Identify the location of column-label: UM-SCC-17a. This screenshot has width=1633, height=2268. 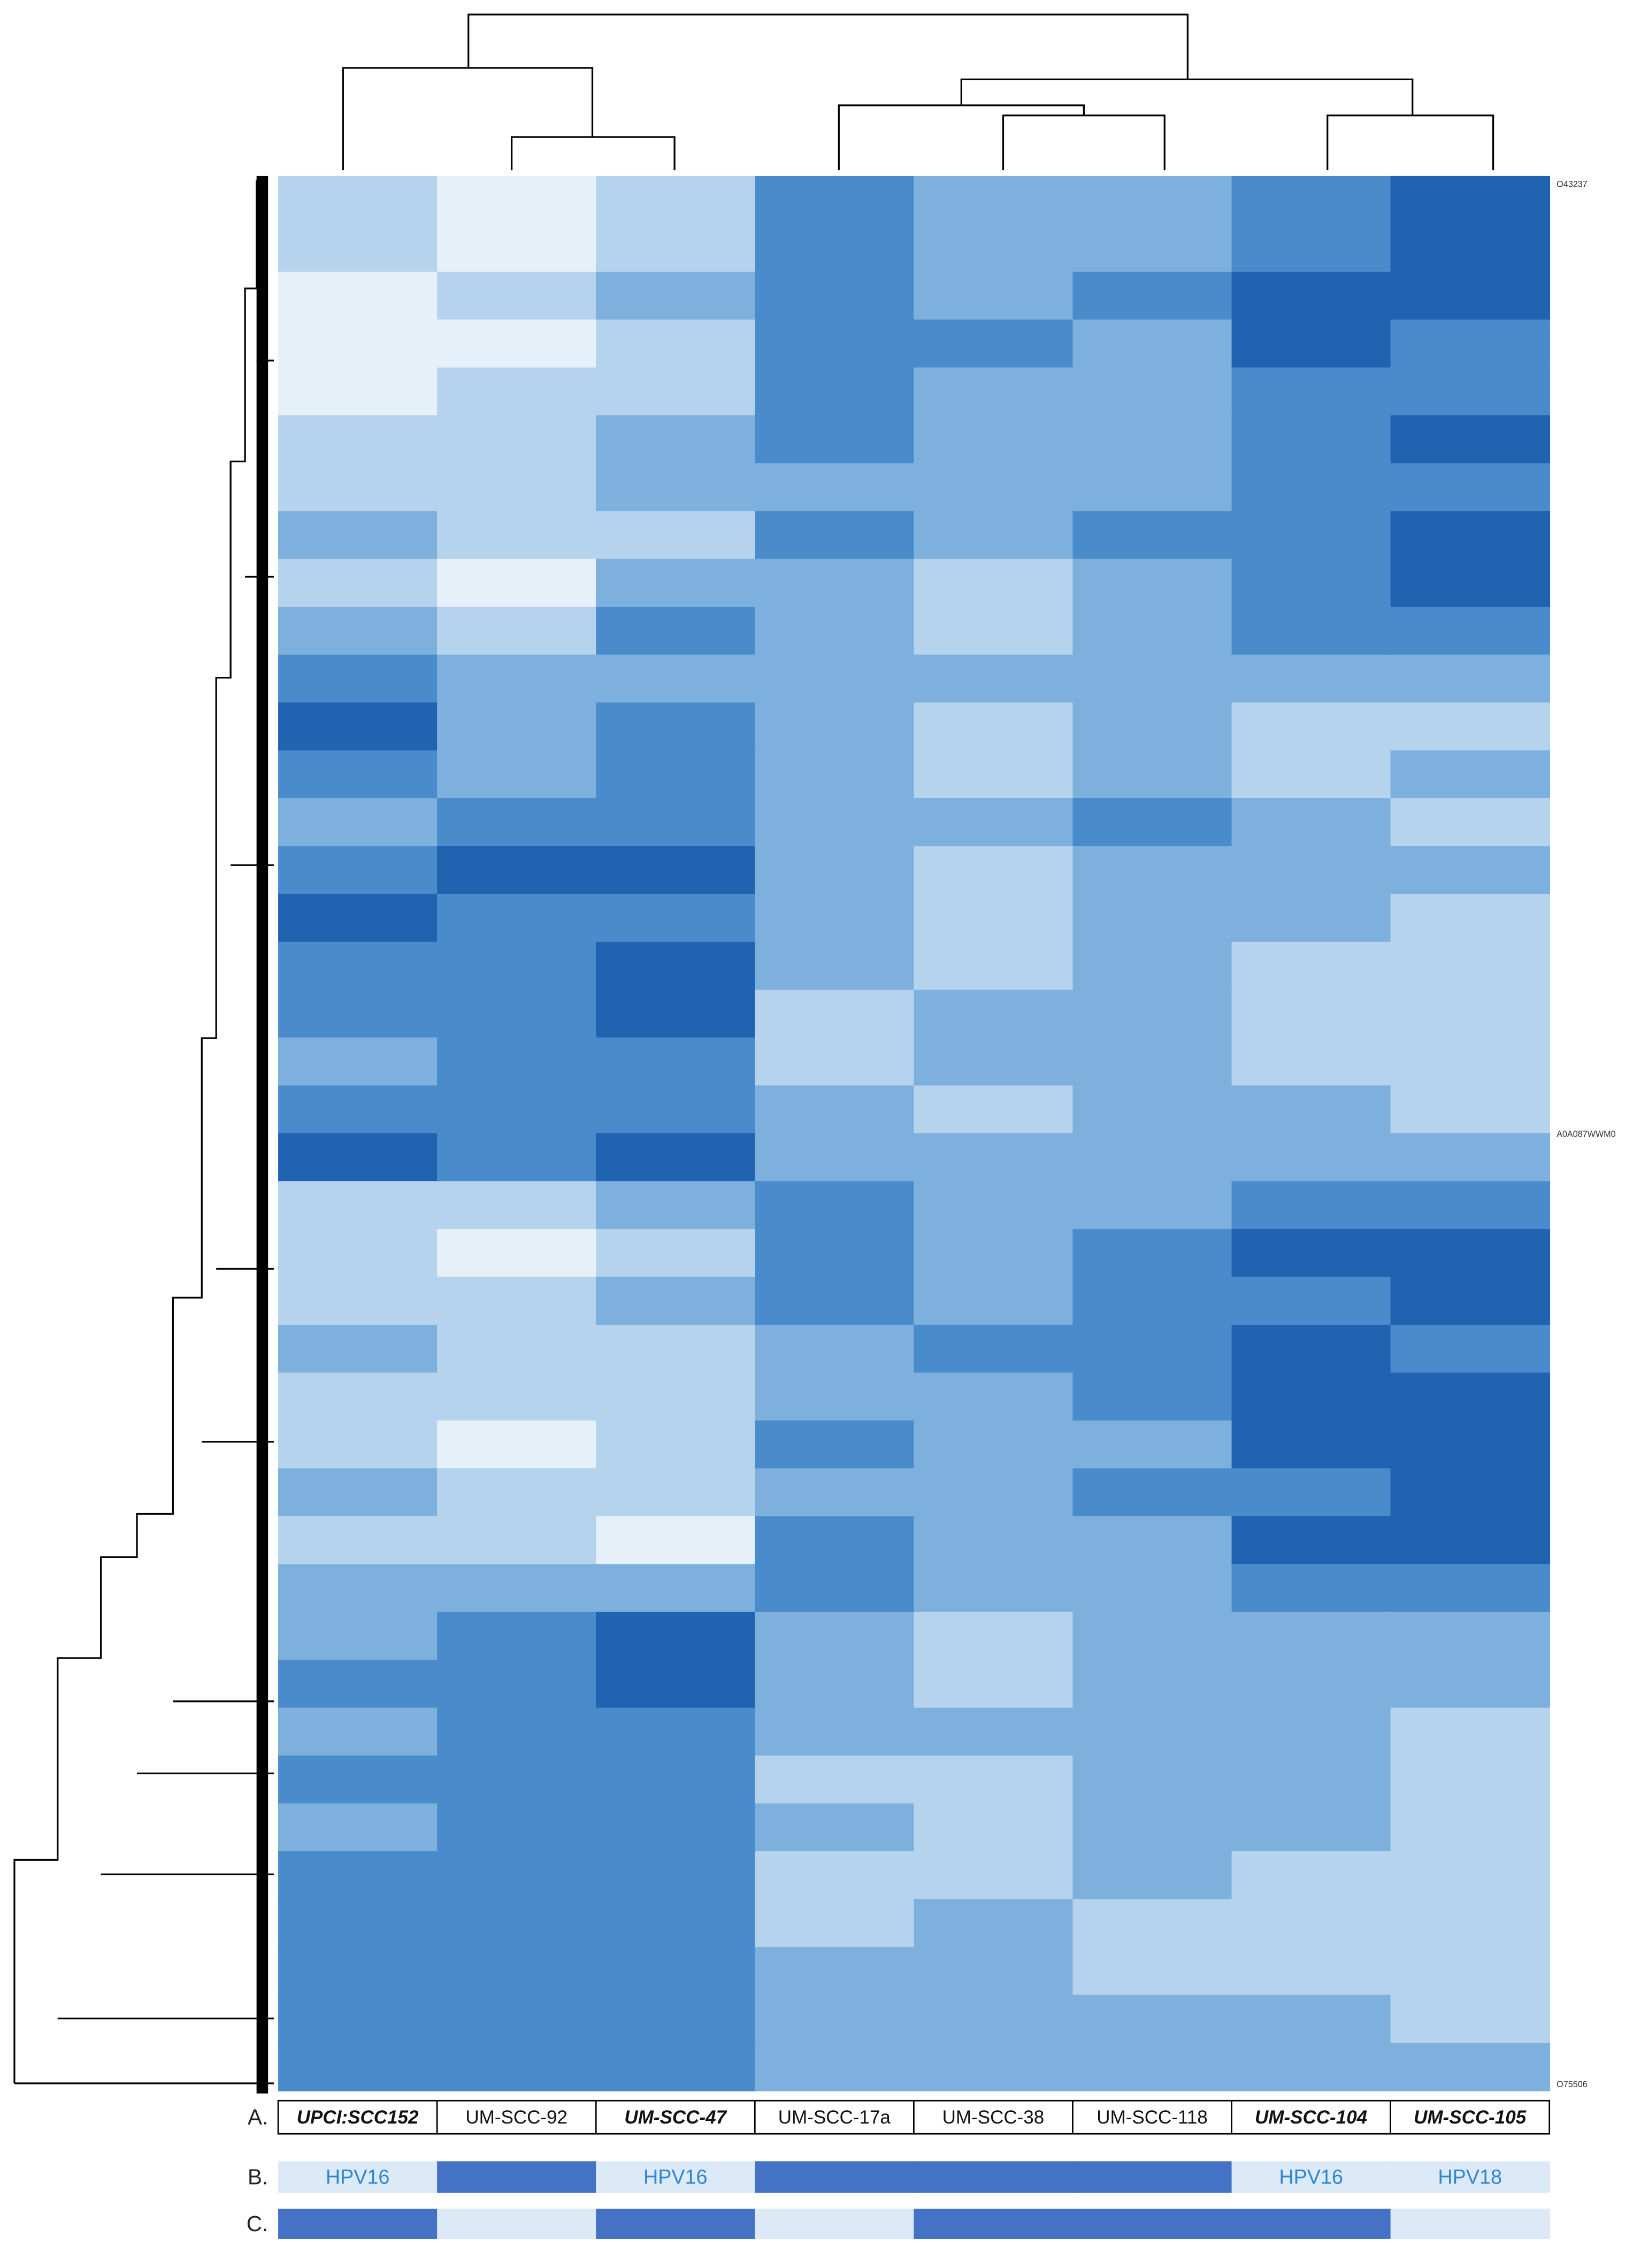
(834, 2117).